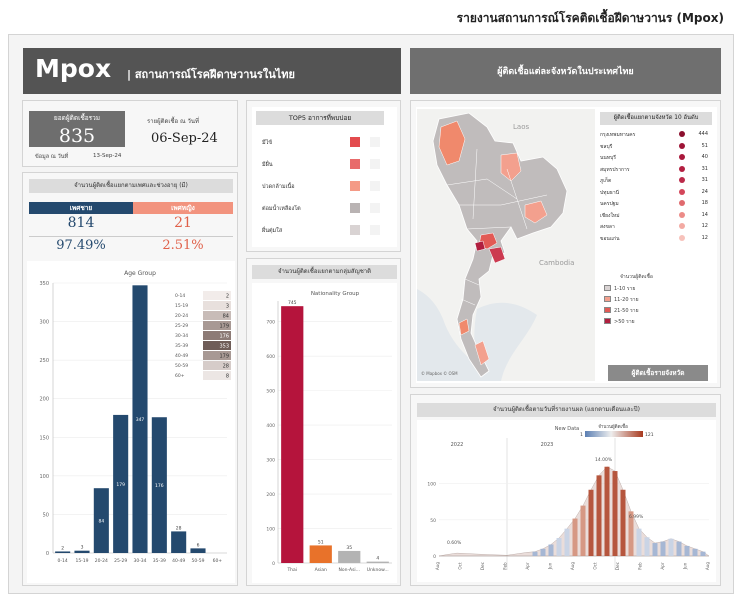  What do you see at coordinates (704, 237) in the screenshot?
I see `top10-value: 12` at bounding box center [704, 237].